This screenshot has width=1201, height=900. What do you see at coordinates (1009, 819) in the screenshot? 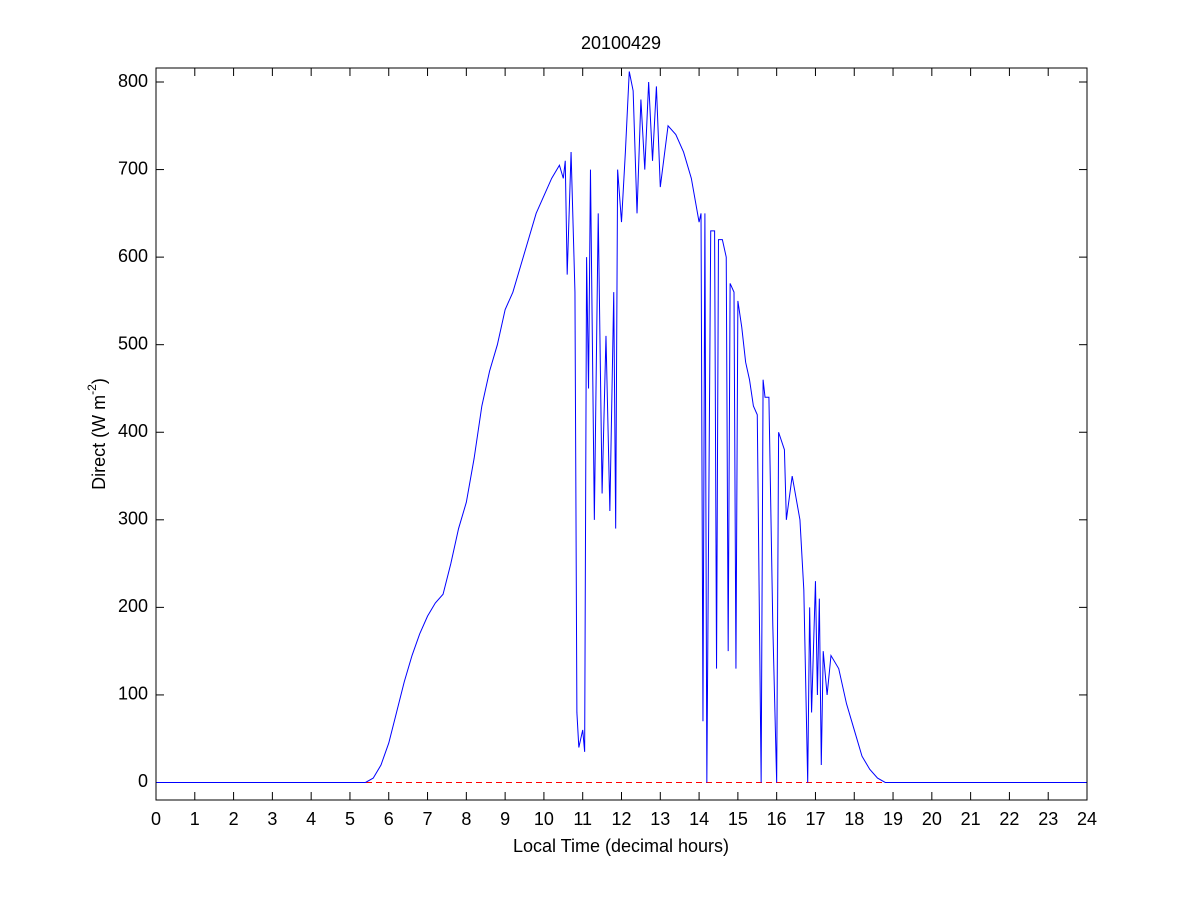
I see `x-tick-label: 22` at bounding box center [1009, 819].